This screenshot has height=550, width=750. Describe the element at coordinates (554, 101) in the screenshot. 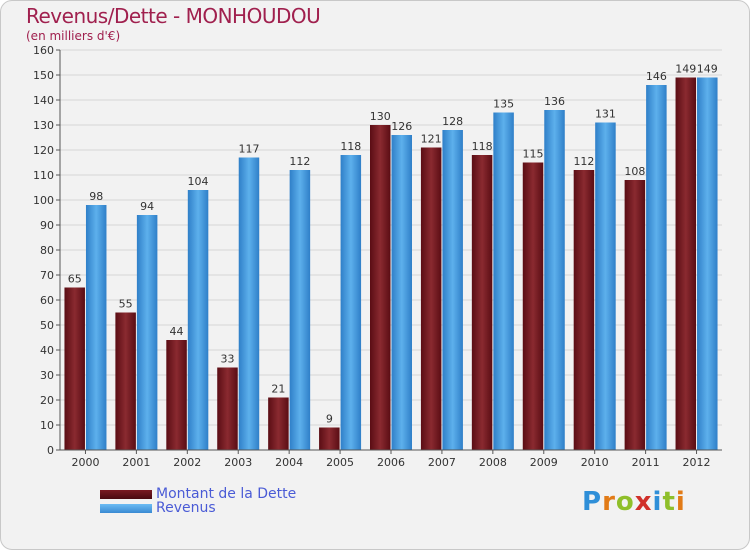

I see `value-label-revenus: 136` at that location.